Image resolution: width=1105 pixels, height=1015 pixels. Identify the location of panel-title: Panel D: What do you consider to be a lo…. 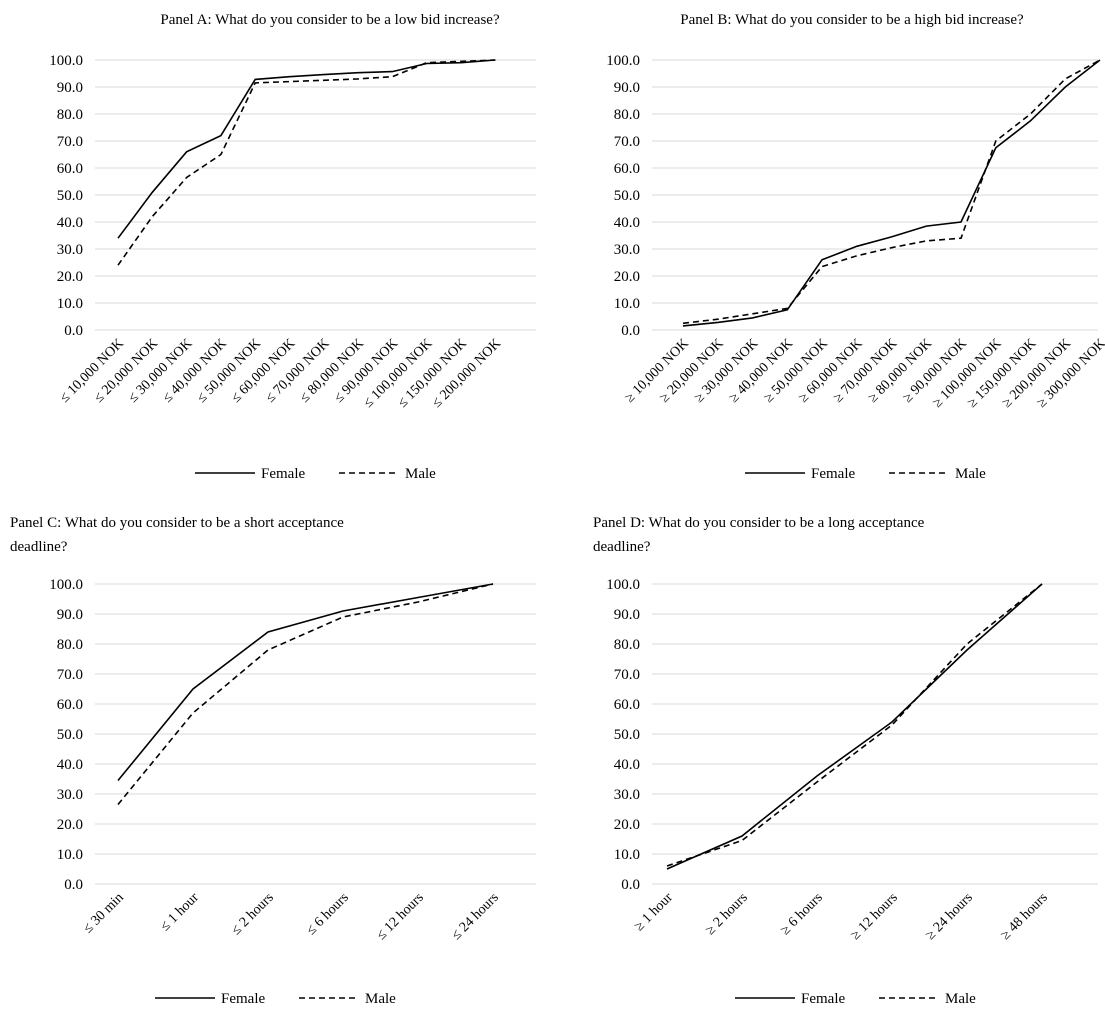
(759, 523).